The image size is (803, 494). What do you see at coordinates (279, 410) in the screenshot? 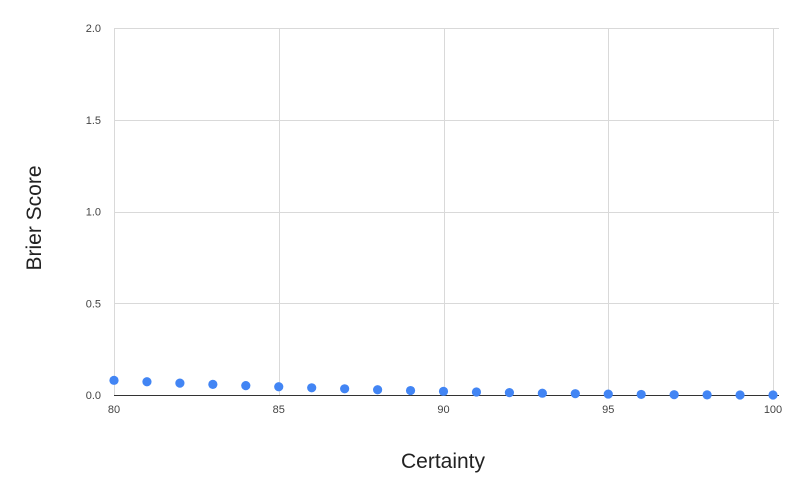
I see `x-tick-label: 85` at bounding box center [279, 410].